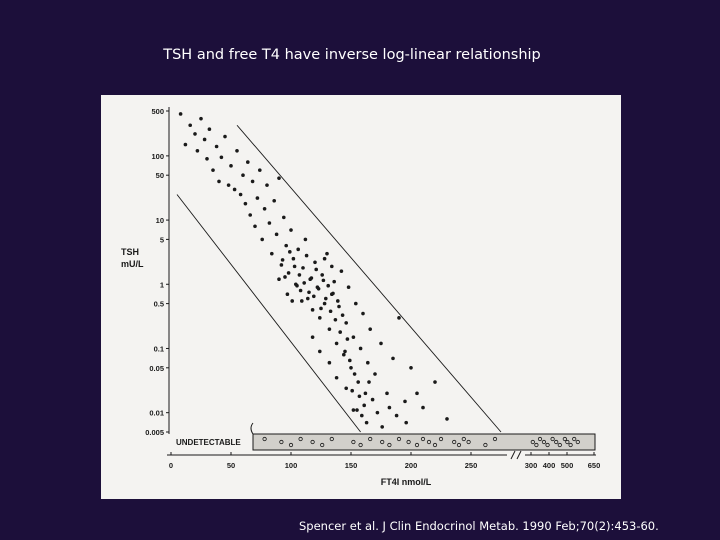  Describe the element at coordinates (252, 428) in the screenshot. I see `undetectable-bracket` at that location.